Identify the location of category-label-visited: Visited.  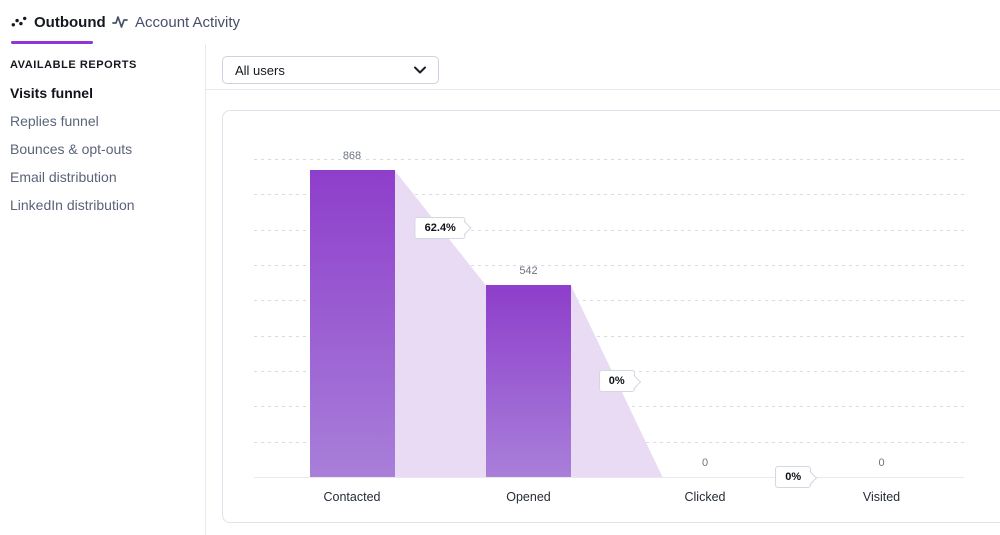
(881, 497).